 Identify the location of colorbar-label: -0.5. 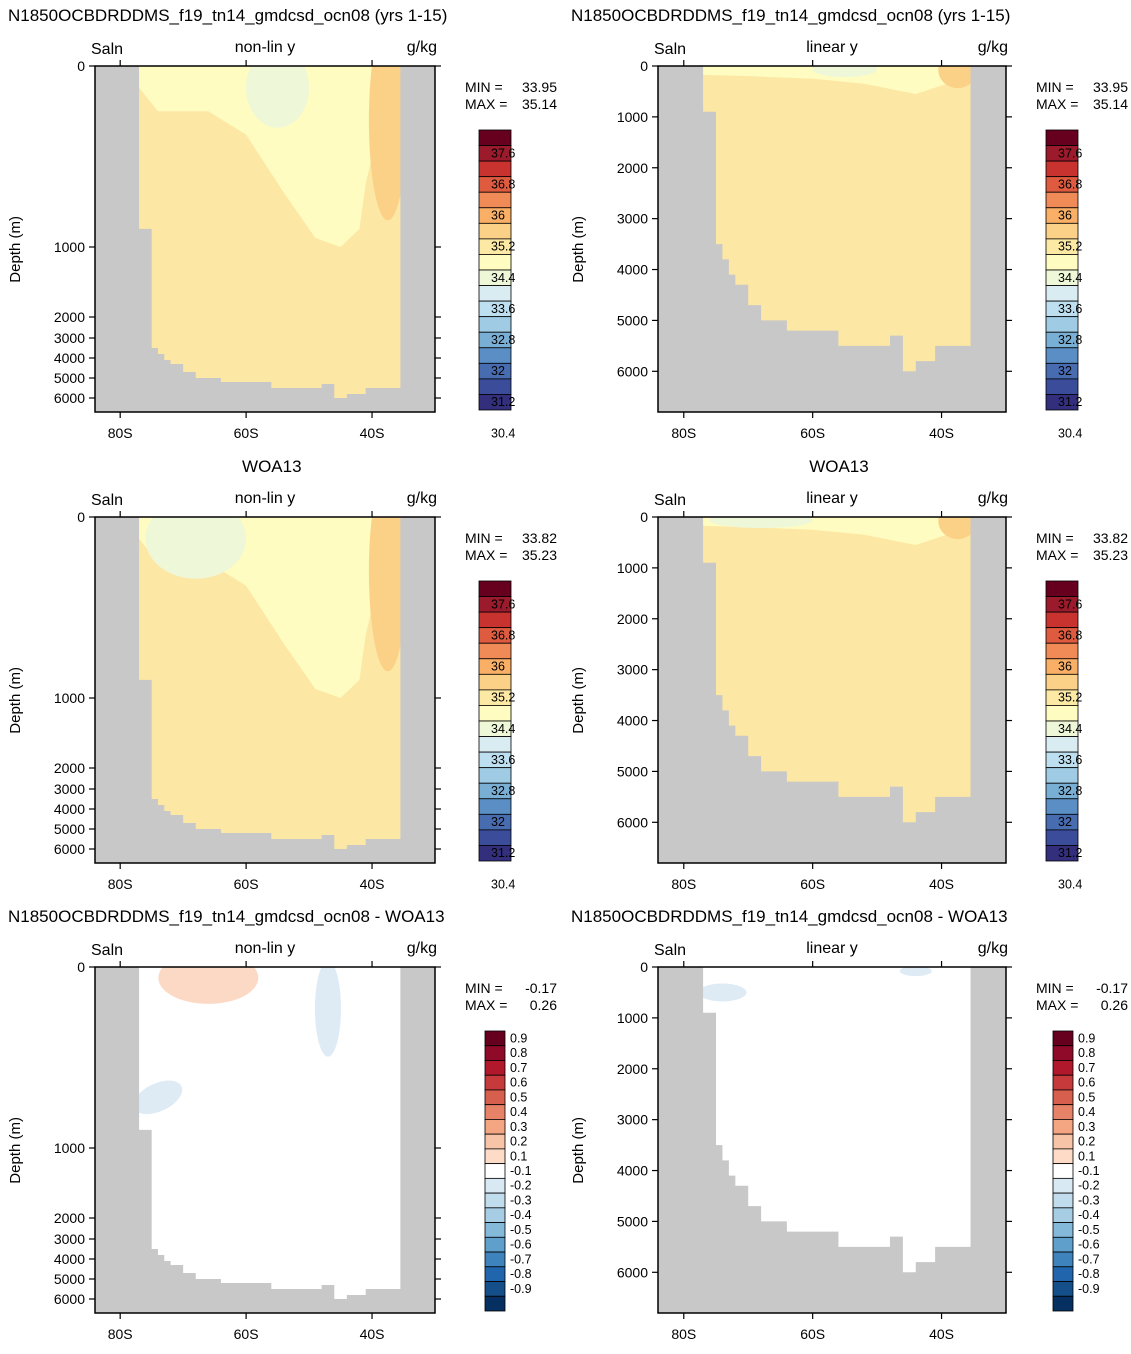
(1089, 1230).